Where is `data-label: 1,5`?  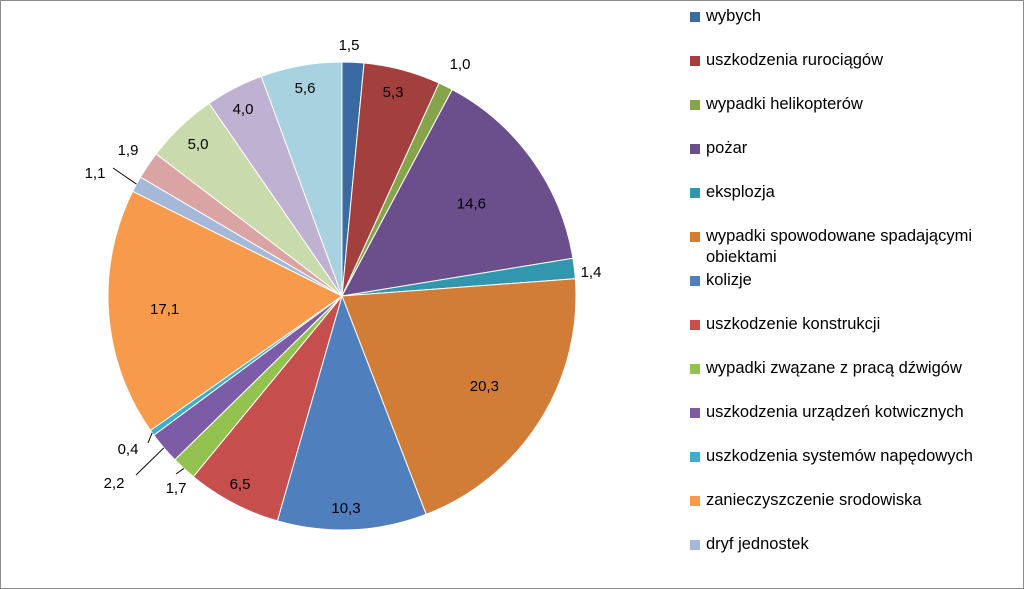
data-label: 1,5 is located at coordinates (349, 45).